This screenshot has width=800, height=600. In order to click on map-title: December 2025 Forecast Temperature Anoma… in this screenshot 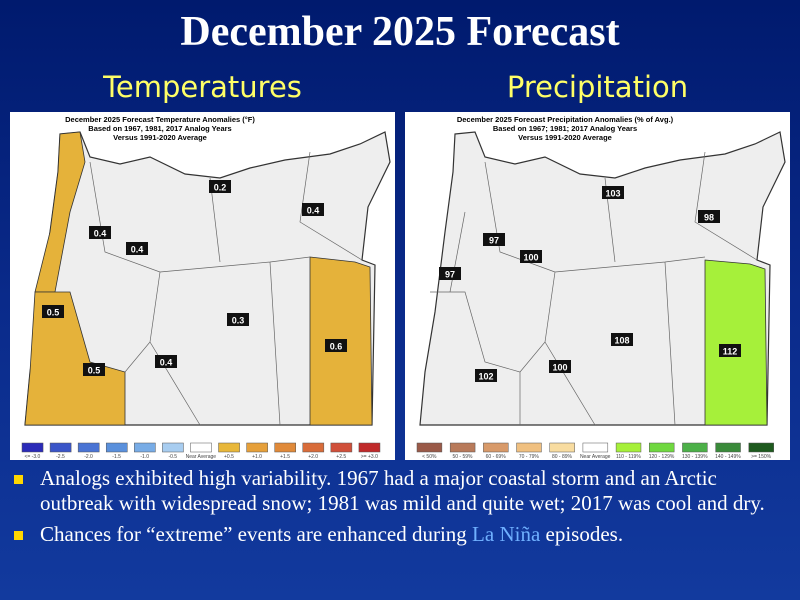, I will do `click(160, 119)`.